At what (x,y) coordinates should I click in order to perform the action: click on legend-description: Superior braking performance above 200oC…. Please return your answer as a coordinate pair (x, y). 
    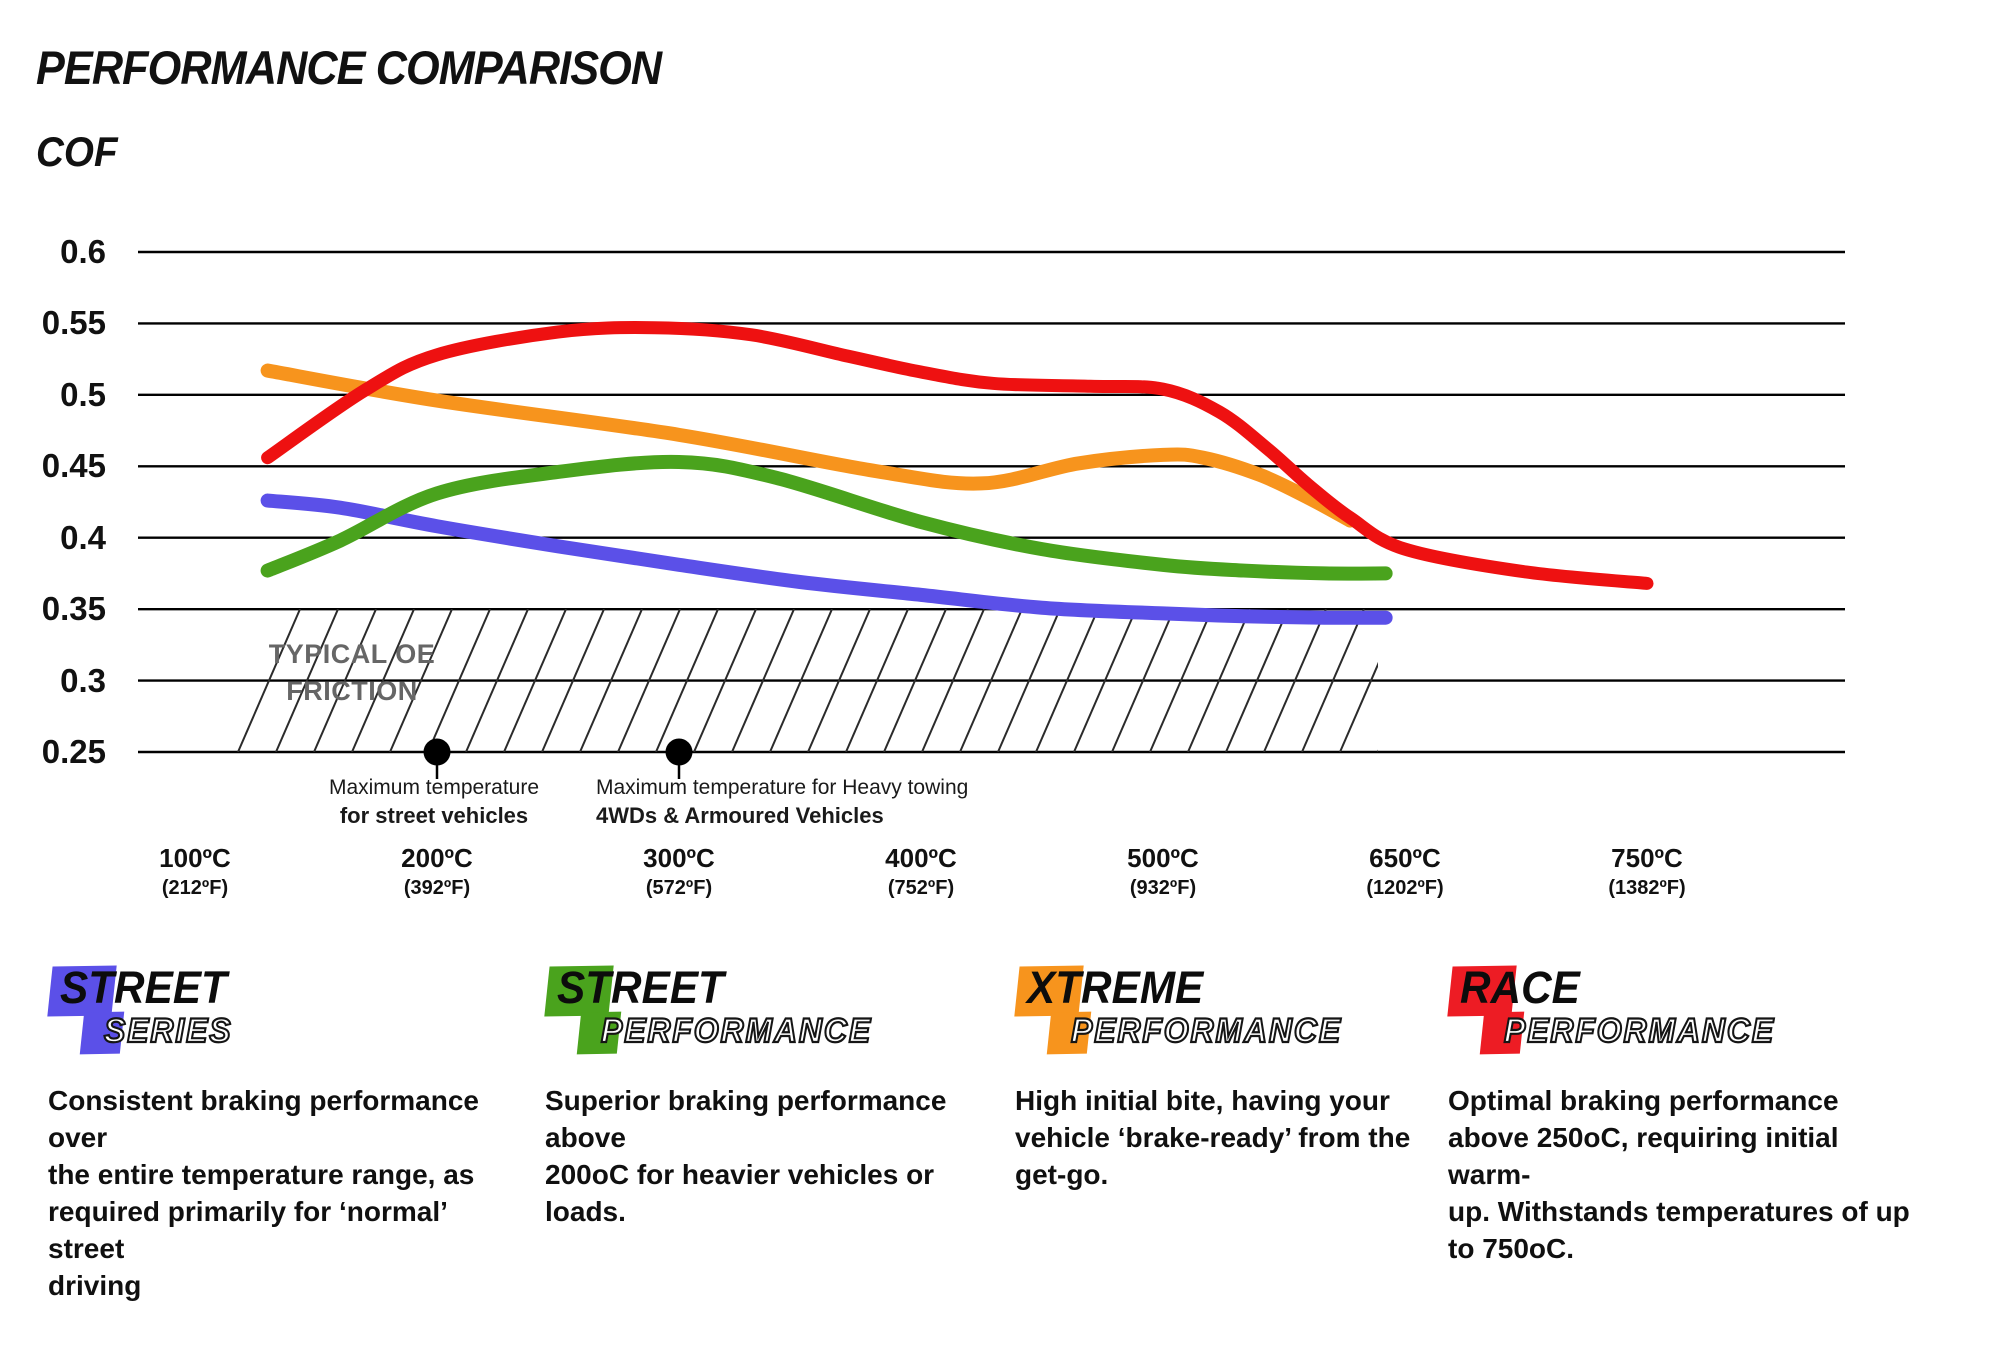
    Looking at the image, I should click on (746, 1156).